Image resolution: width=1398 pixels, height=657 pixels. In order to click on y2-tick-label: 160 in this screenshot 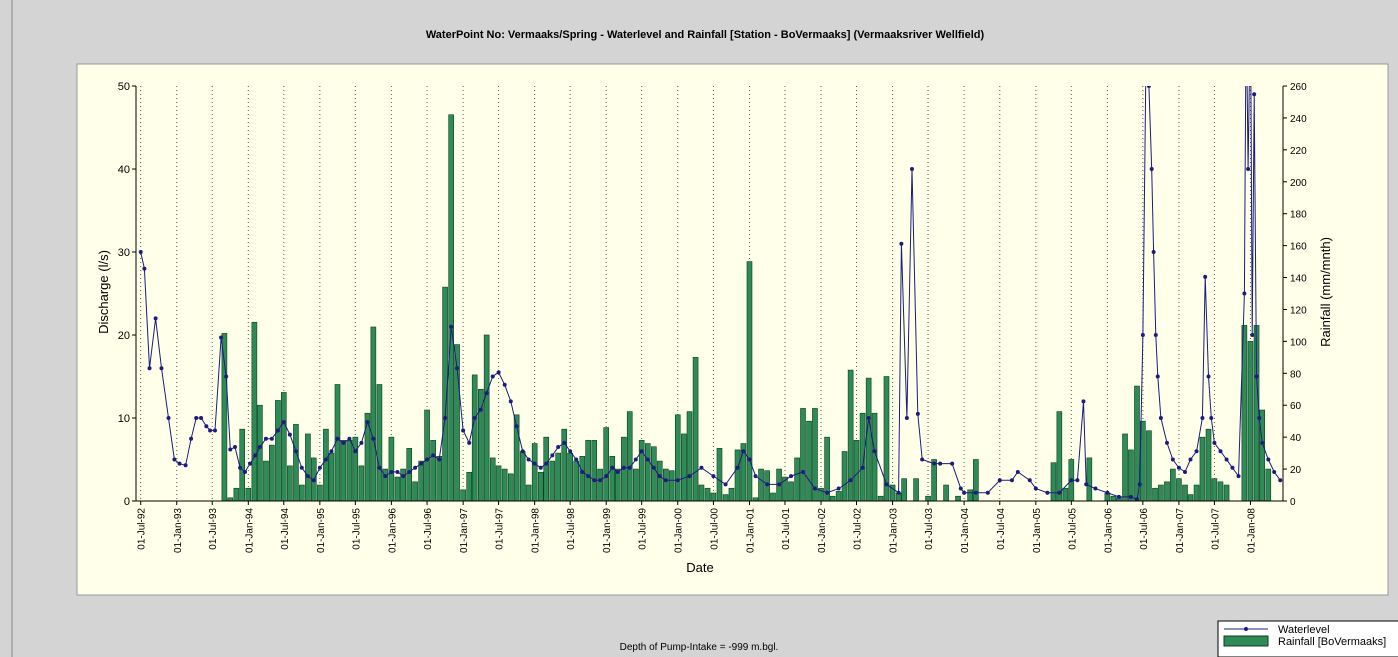, I will do `click(1298, 247)`.